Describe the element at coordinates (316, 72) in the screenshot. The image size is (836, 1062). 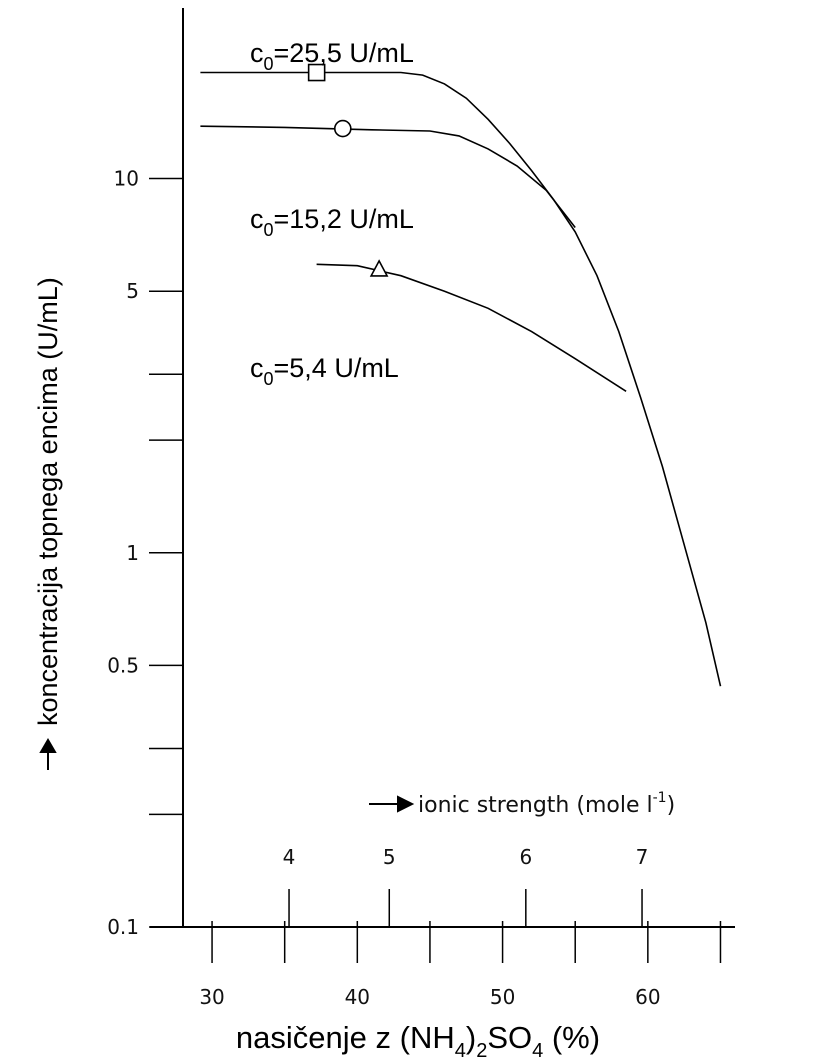
I see `square-marker` at that location.